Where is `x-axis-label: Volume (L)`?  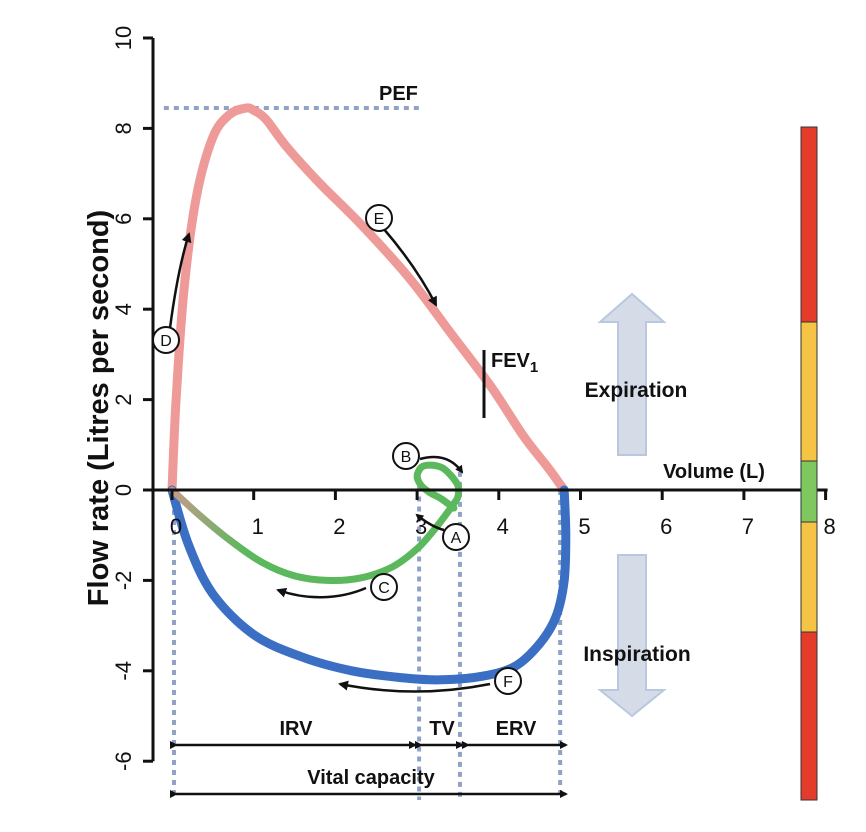
x-axis-label: Volume (L) is located at coordinates (714, 472).